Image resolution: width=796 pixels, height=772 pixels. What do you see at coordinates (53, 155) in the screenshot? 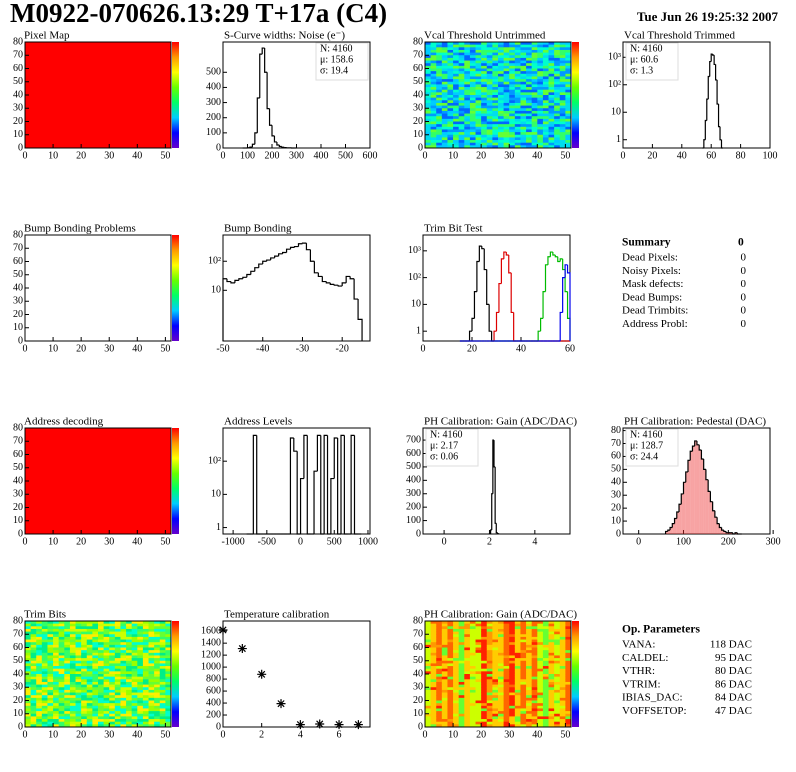
I see `x-tick-label: 10` at bounding box center [53, 155].